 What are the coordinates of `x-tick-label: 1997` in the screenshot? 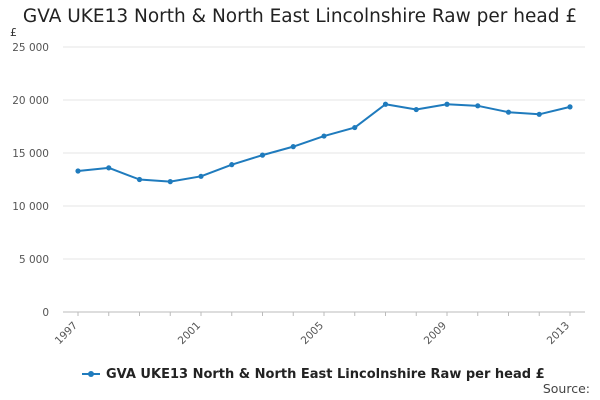 It's located at (66, 333).